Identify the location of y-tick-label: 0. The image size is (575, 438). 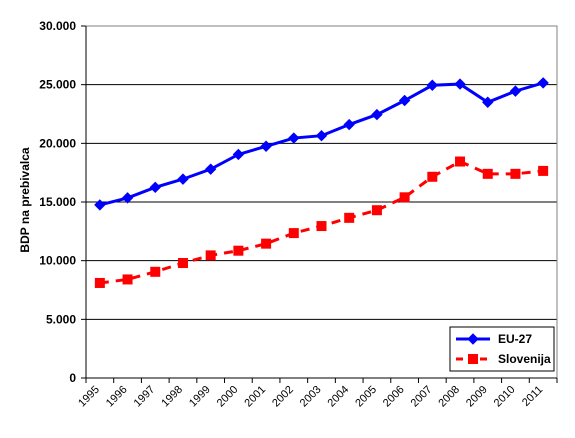
(72, 378).